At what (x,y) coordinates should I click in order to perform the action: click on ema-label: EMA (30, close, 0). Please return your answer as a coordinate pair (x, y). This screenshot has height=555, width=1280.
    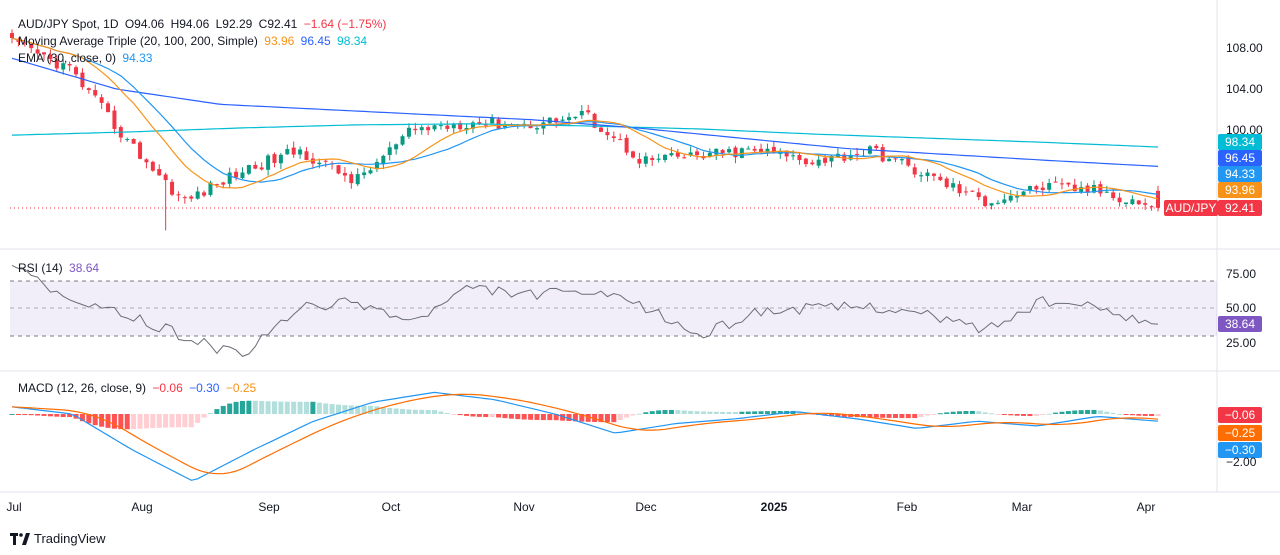
    Looking at the image, I should click on (67, 58).